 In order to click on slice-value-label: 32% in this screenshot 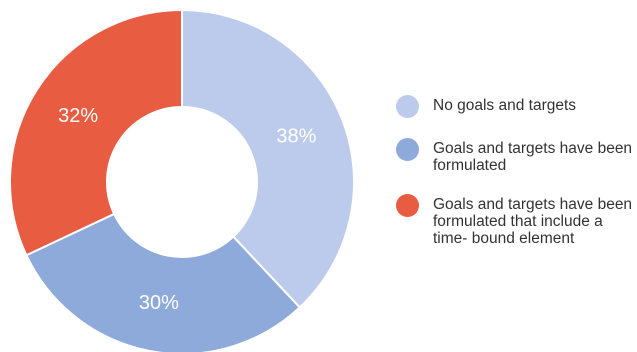, I will do `click(78, 116)`.